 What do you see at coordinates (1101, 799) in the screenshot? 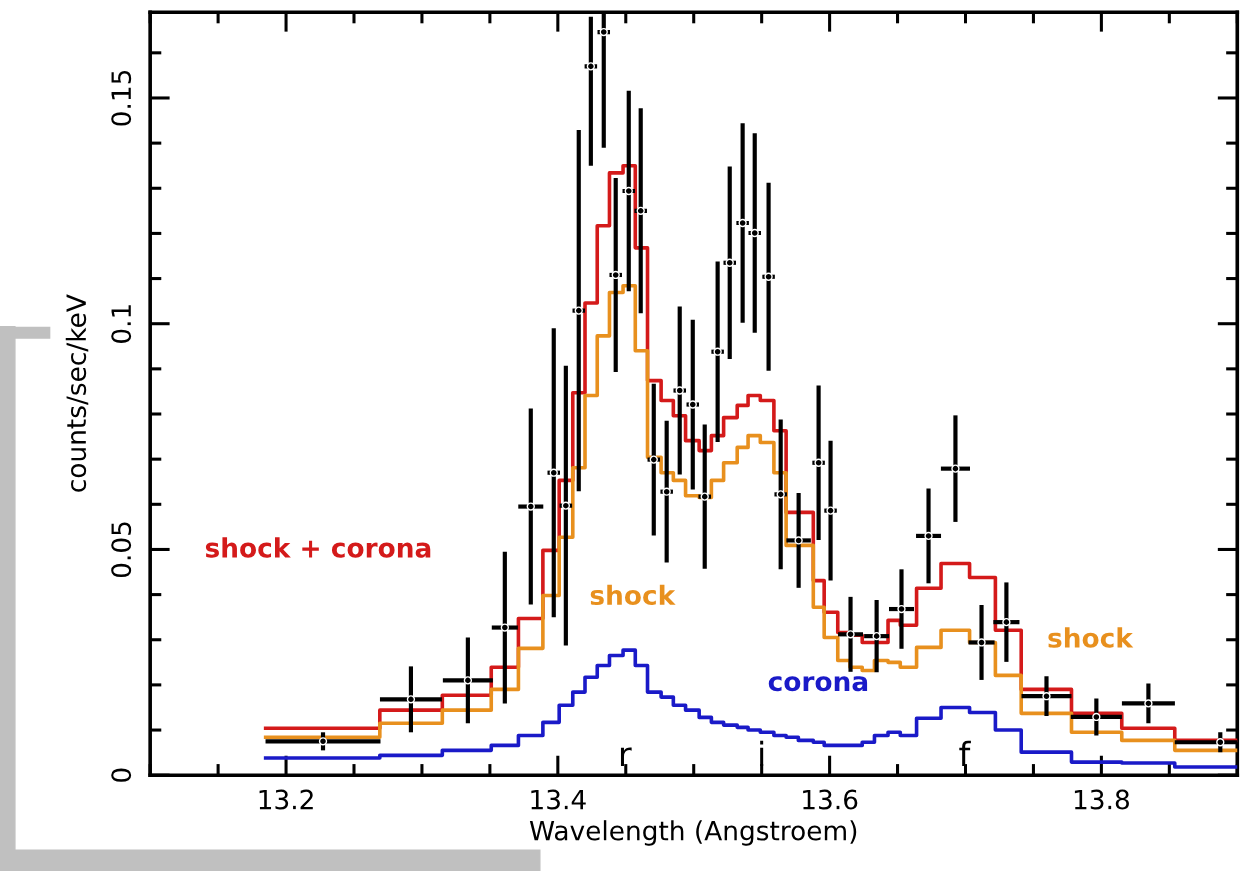
I see `x-tick-label: 13.8` at bounding box center [1101, 799].